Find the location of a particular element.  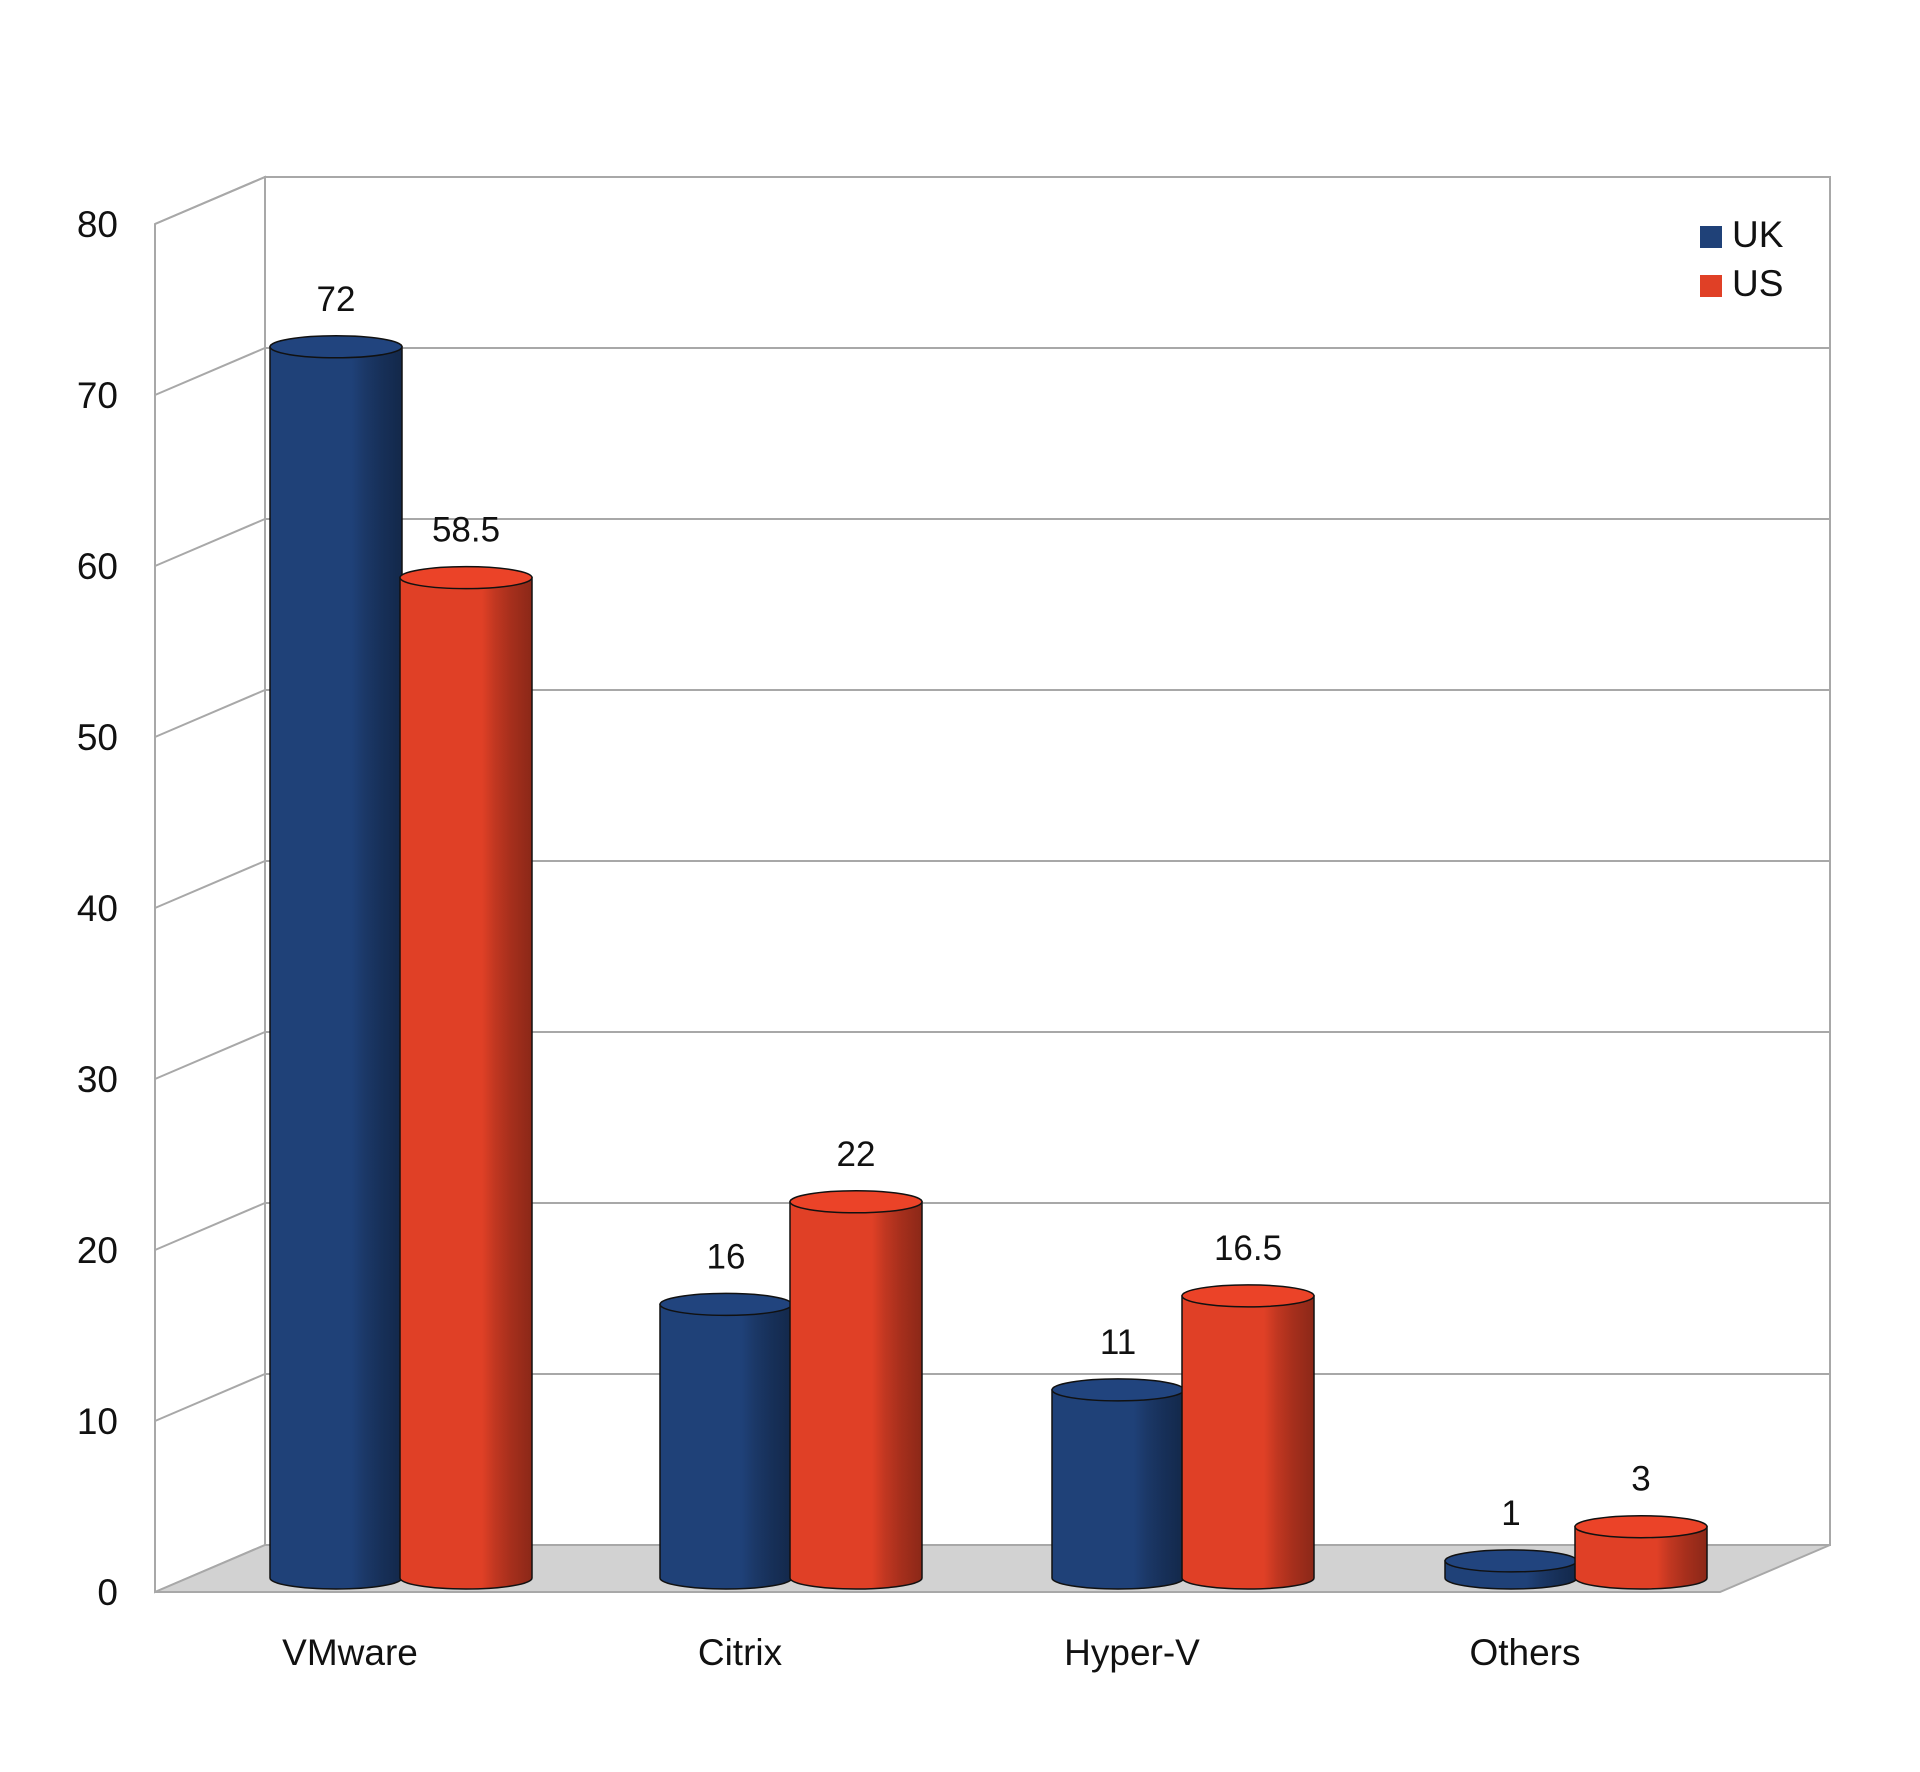

data-label: 11 is located at coordinates (1118, 1342).